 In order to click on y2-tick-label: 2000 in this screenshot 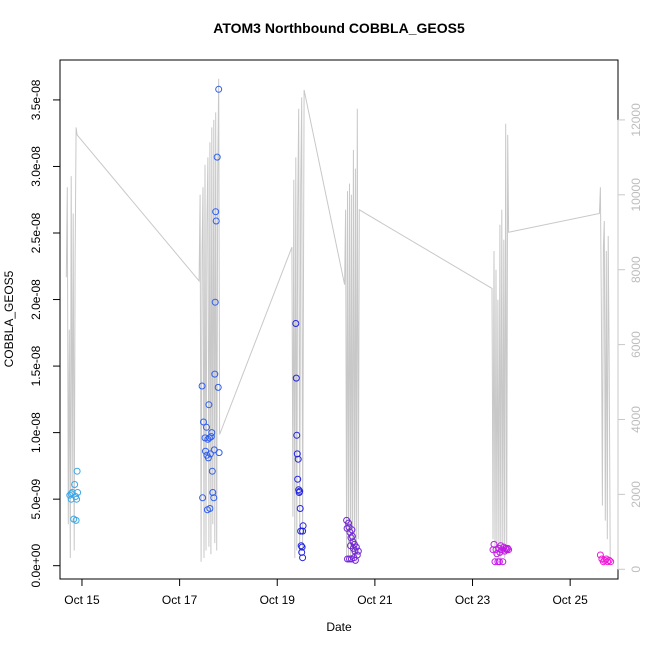, I will do `click(636, 494)`.